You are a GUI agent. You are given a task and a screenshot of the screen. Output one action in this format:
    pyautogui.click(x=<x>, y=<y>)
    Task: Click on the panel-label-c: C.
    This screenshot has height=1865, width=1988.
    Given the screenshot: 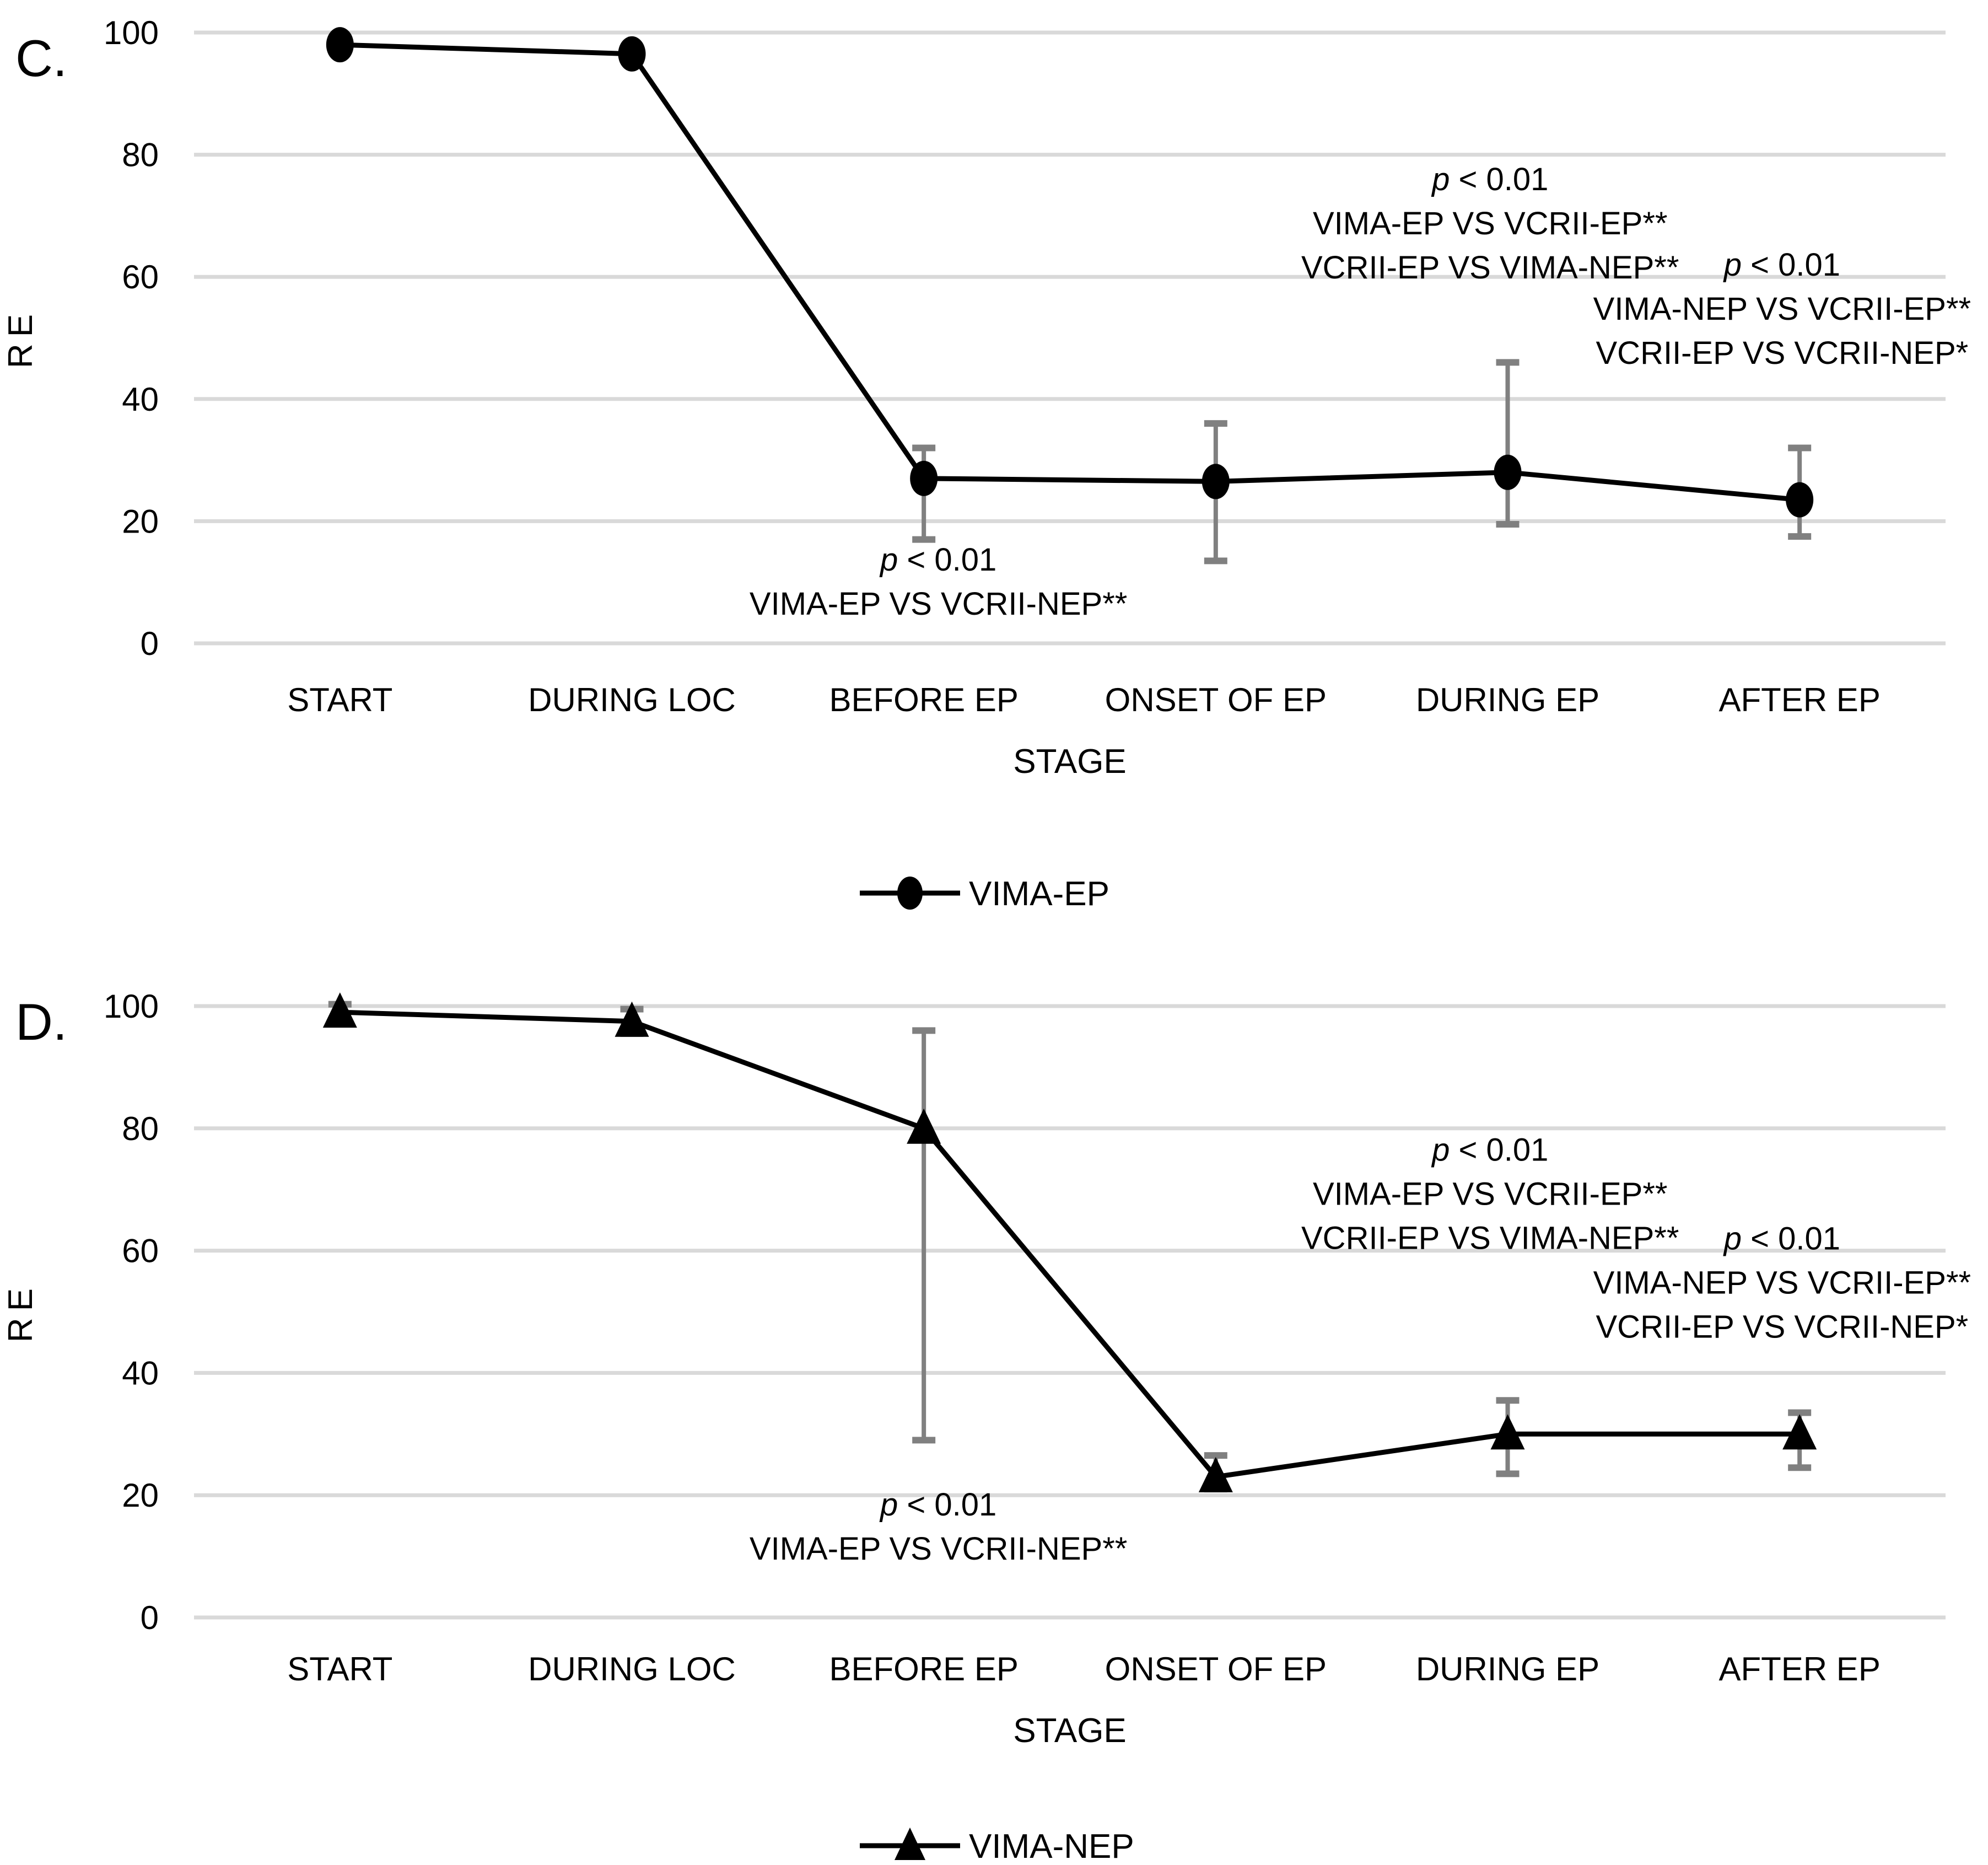 What is the action you would take?
    pyautogui.click(x=41, y=58)
    